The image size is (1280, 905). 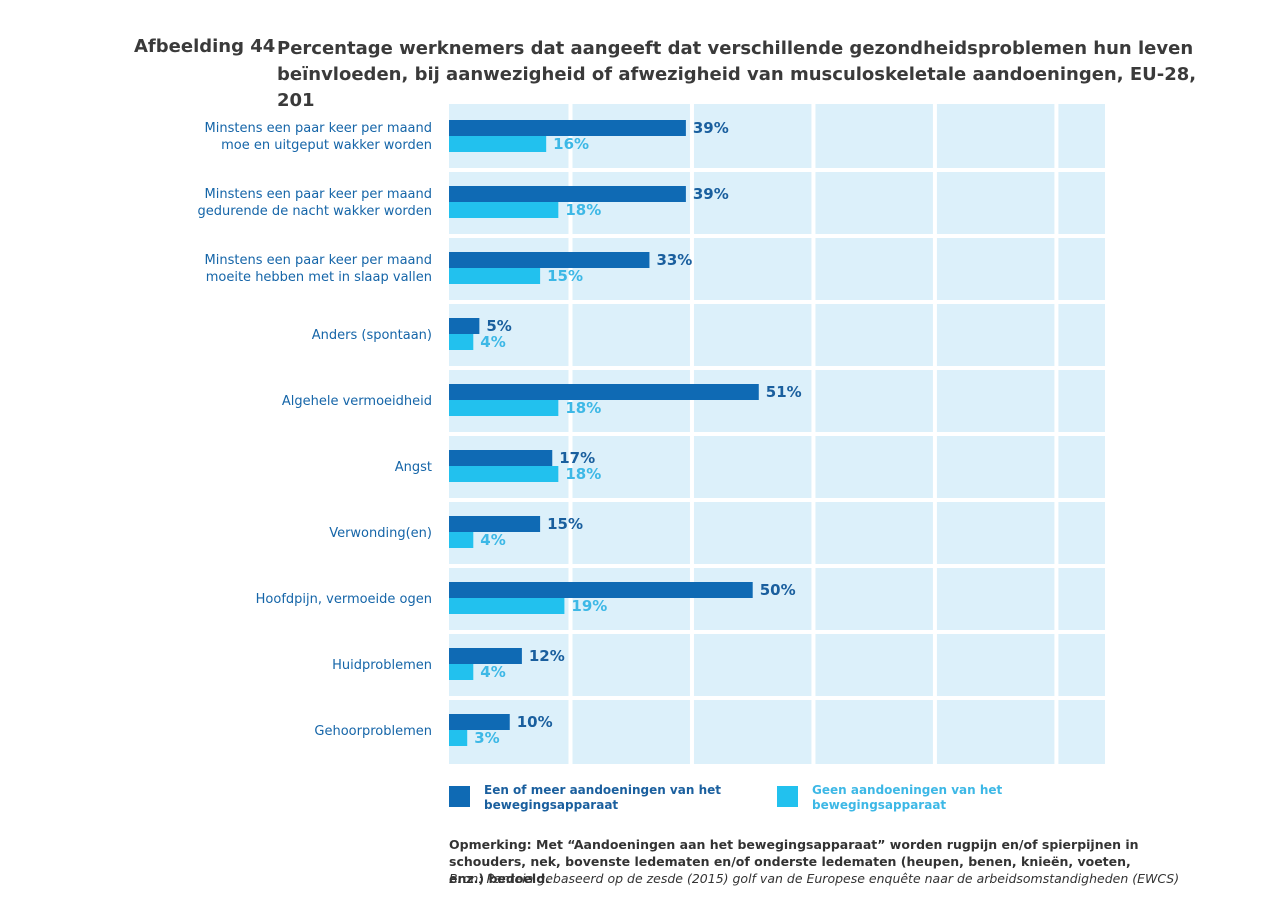 What do you see at coordinates (546, 656) in the screenshot?
I see `data-label-series1: 12%` at bounding box center [546, 656].